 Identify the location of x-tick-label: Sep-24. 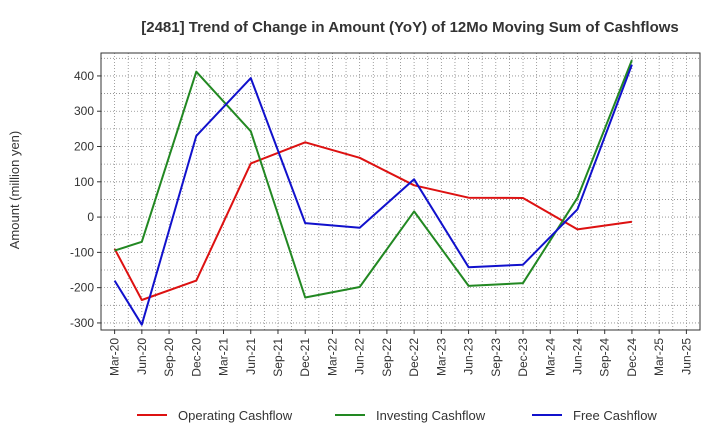
(605, 357).